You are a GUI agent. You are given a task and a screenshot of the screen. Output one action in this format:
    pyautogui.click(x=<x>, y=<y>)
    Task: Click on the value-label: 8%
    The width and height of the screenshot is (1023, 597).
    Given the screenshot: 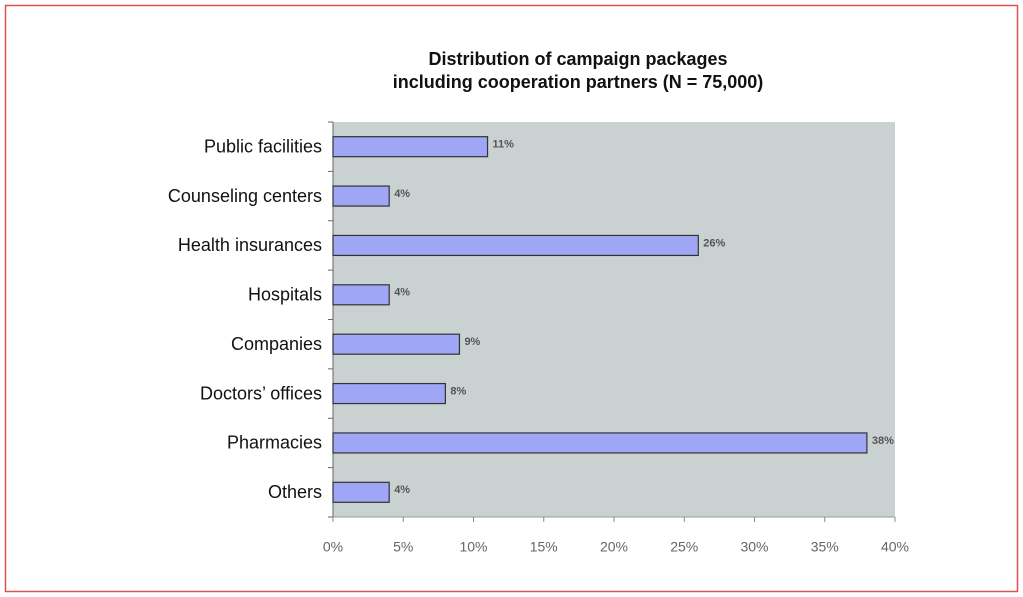 What is the action you would take?
    pyautogui.click(x=458, y=391)
    